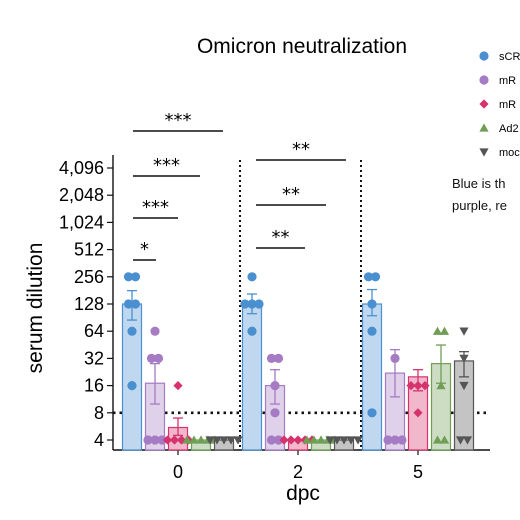 This screenshot has height=520, width=520. What do you see at coordinates (89, 250) in the screenshot?
I see `y-tick-label: 512` at bounding box center [89, 250].